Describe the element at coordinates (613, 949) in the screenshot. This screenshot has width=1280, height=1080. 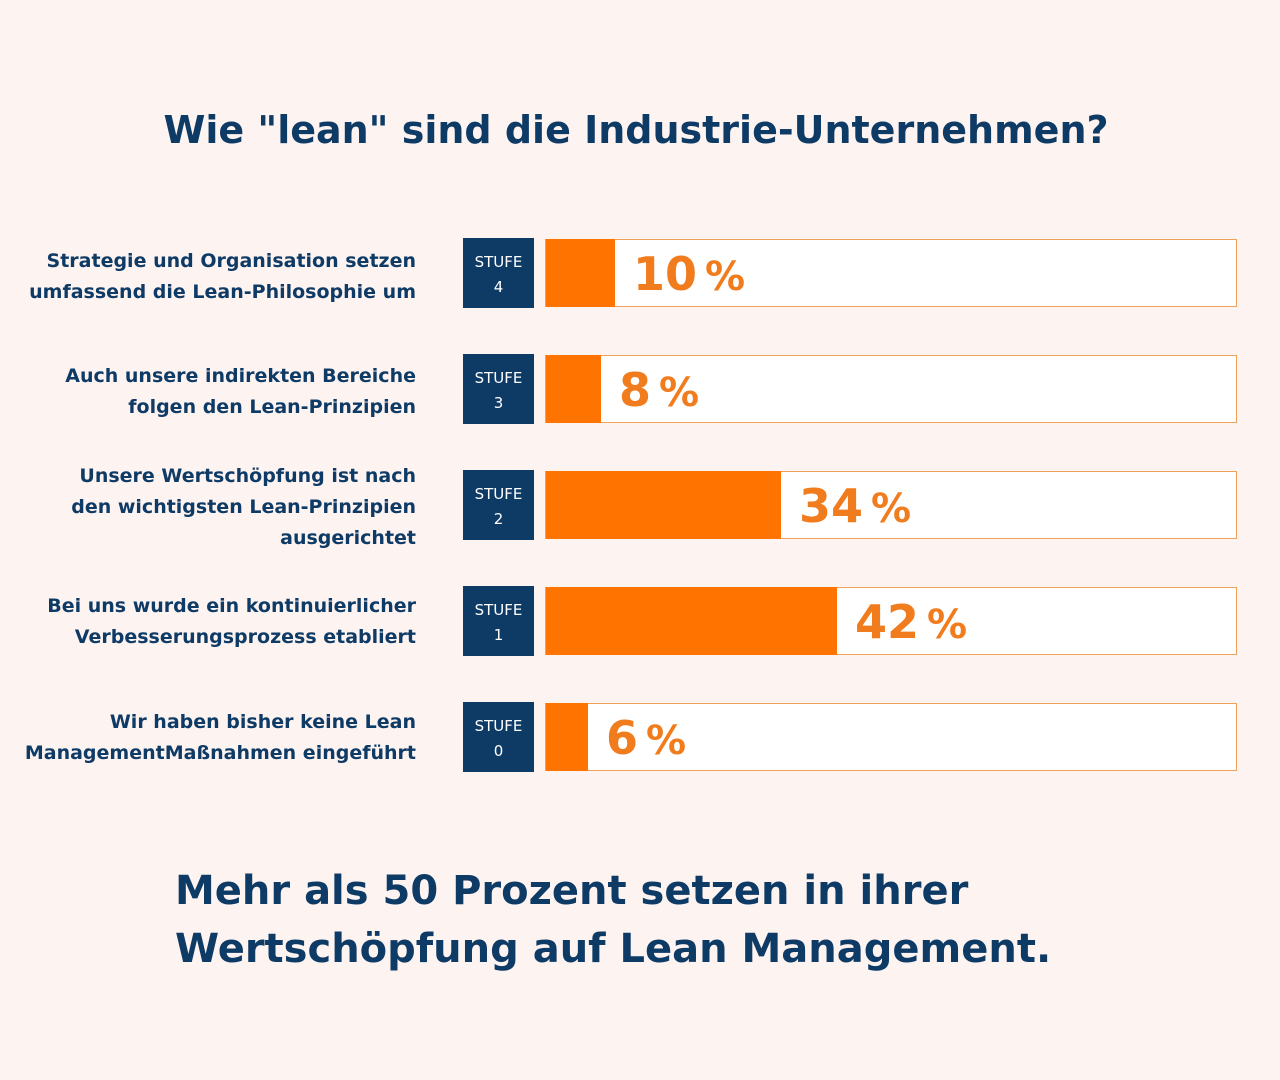
I see `summary-line-2: Wertschöpfung auf Lean Management.` at that location.